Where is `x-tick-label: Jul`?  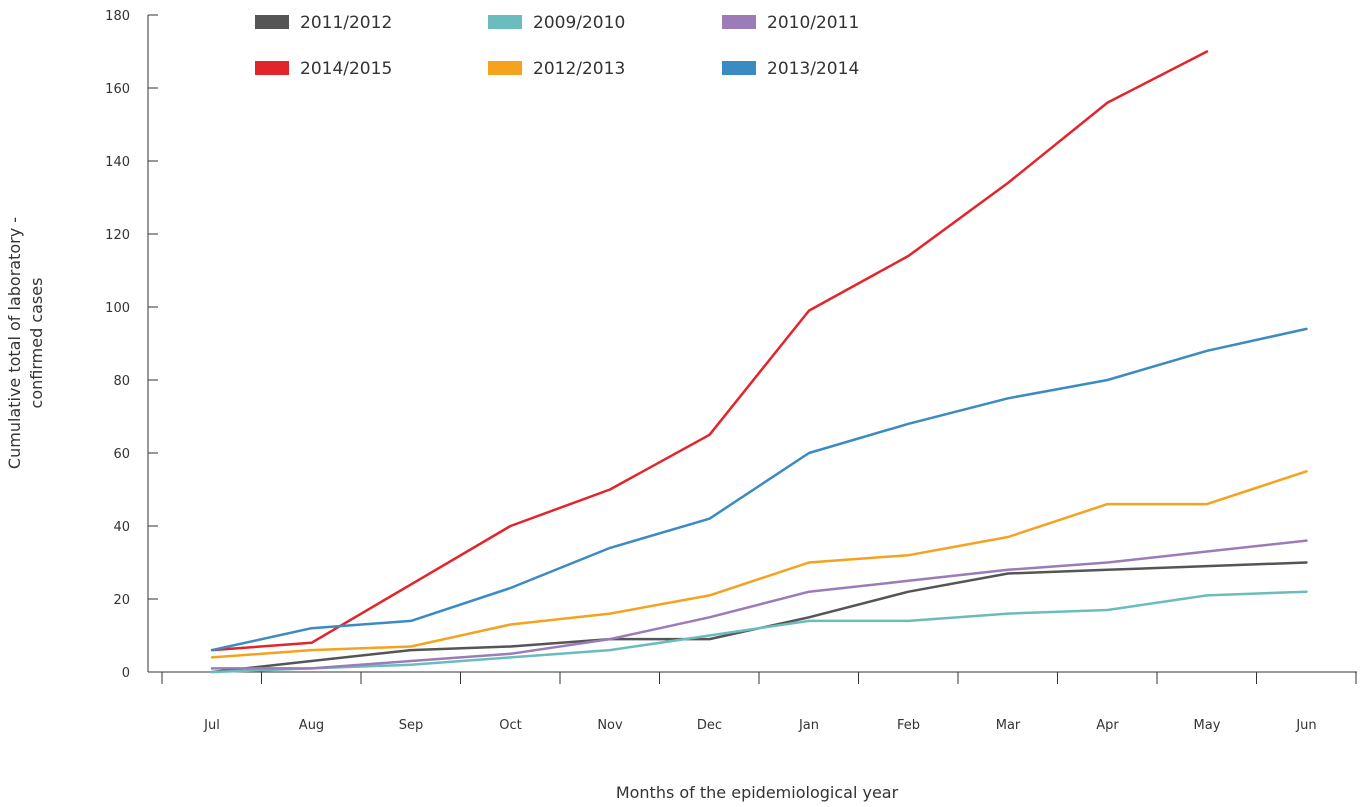
x-tick-label: Jul is located at coordinates (211, 725).